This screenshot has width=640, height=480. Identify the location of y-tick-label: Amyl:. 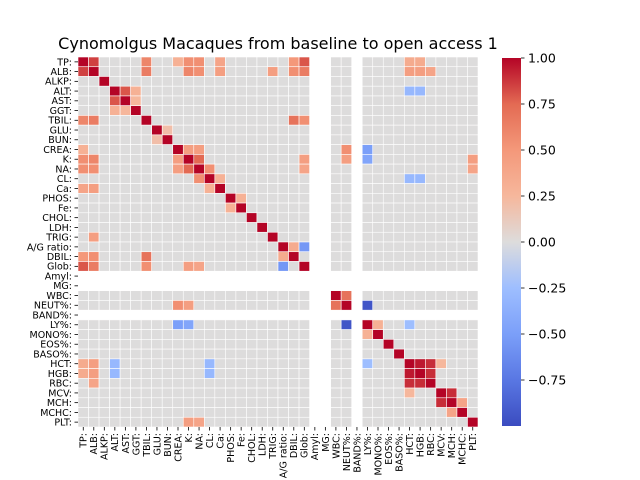
(58, 276).